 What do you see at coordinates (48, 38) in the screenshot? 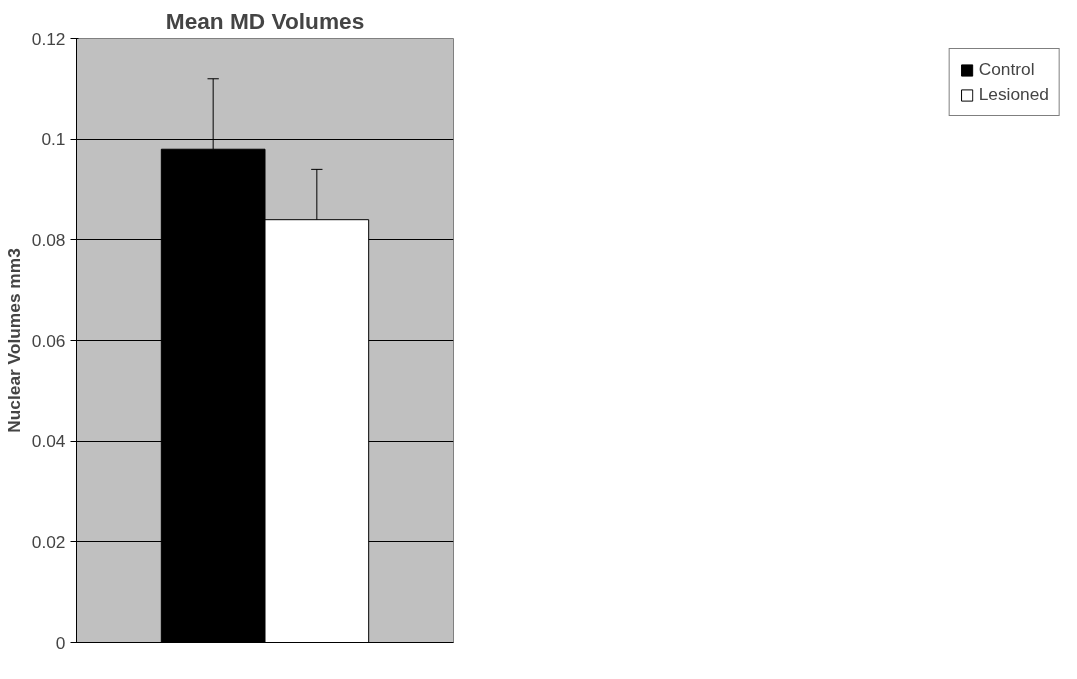
I see `y-tick-label: 0.12` at bounding box center [48, 38].